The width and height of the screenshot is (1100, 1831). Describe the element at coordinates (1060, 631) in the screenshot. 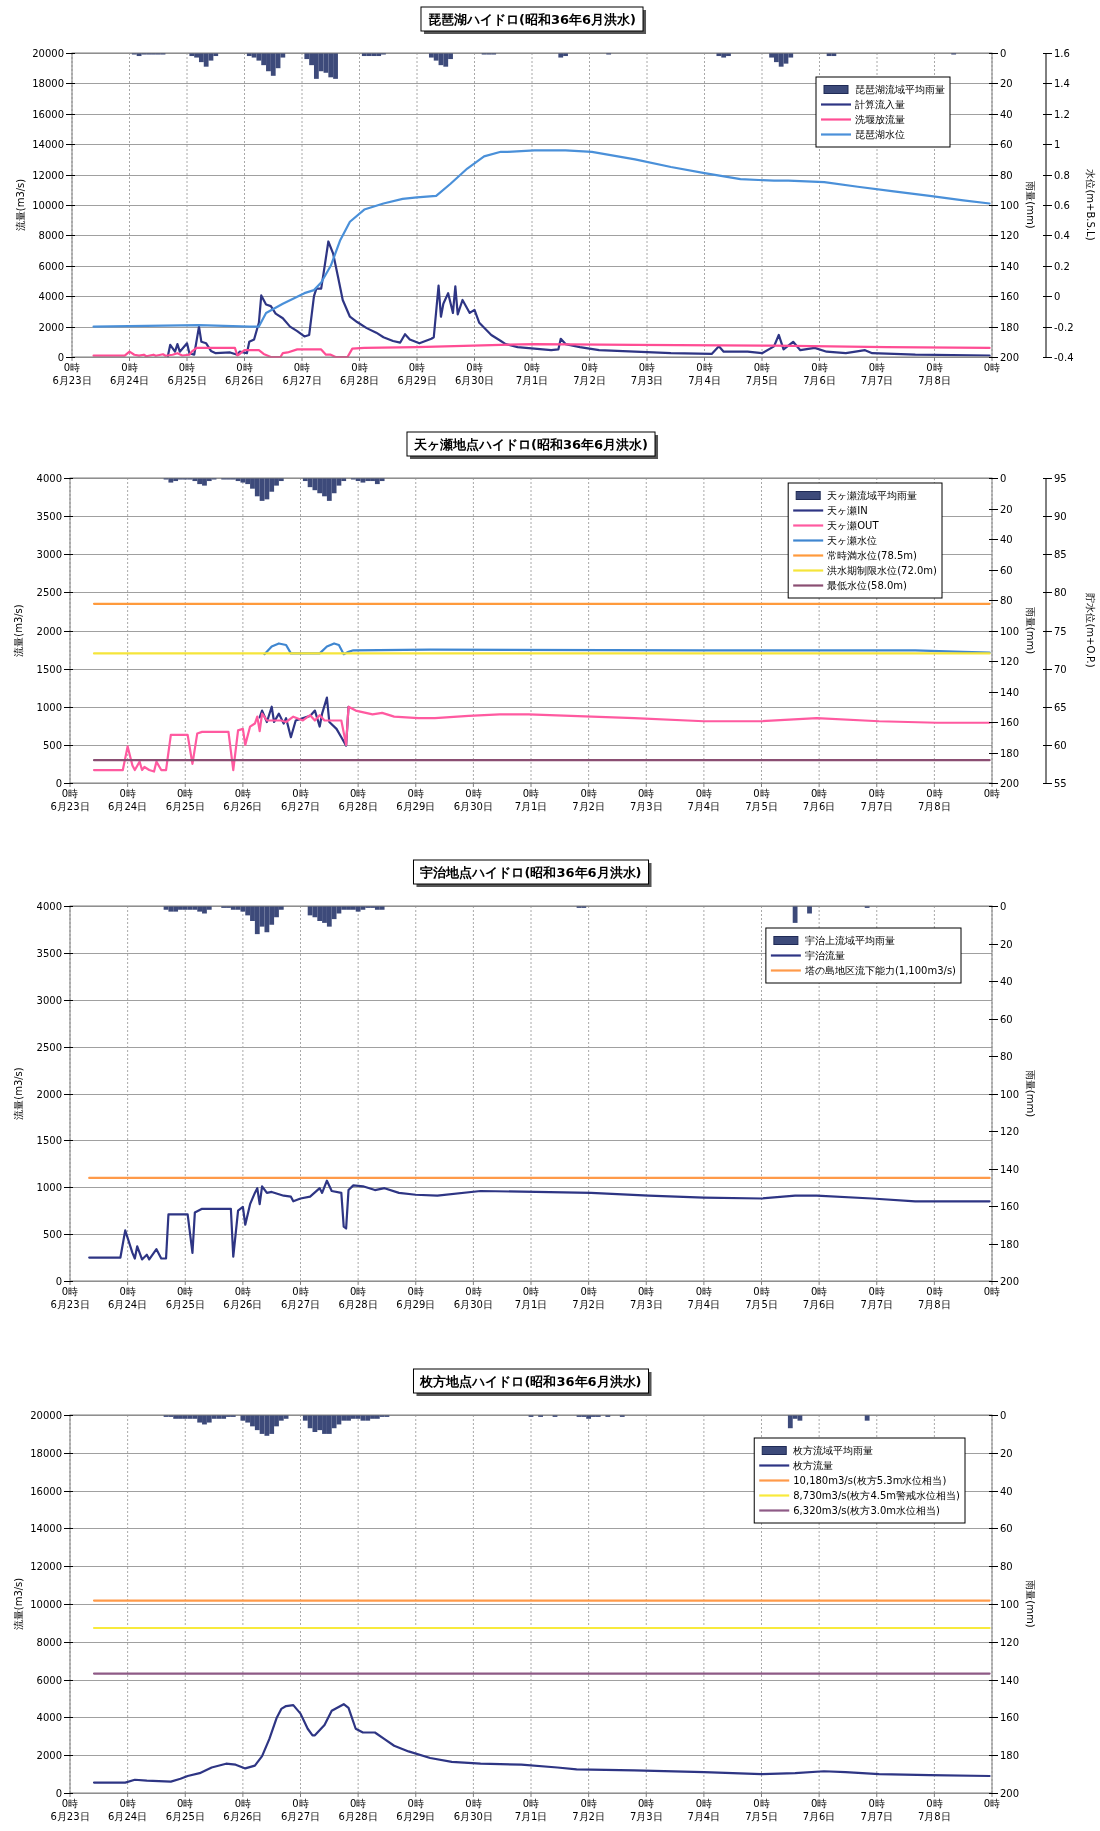

I see `y3-tick-label: 75` at that location.